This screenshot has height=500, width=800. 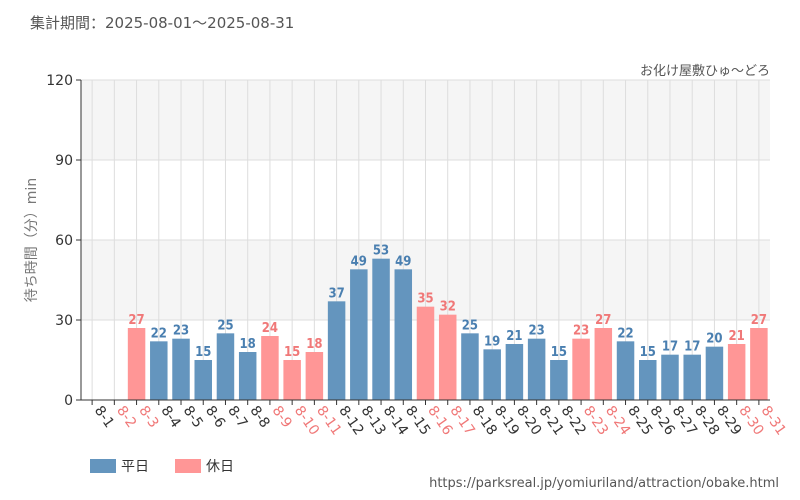 I want to click on value-label-8-25: 22, so click(x=625, y=333).